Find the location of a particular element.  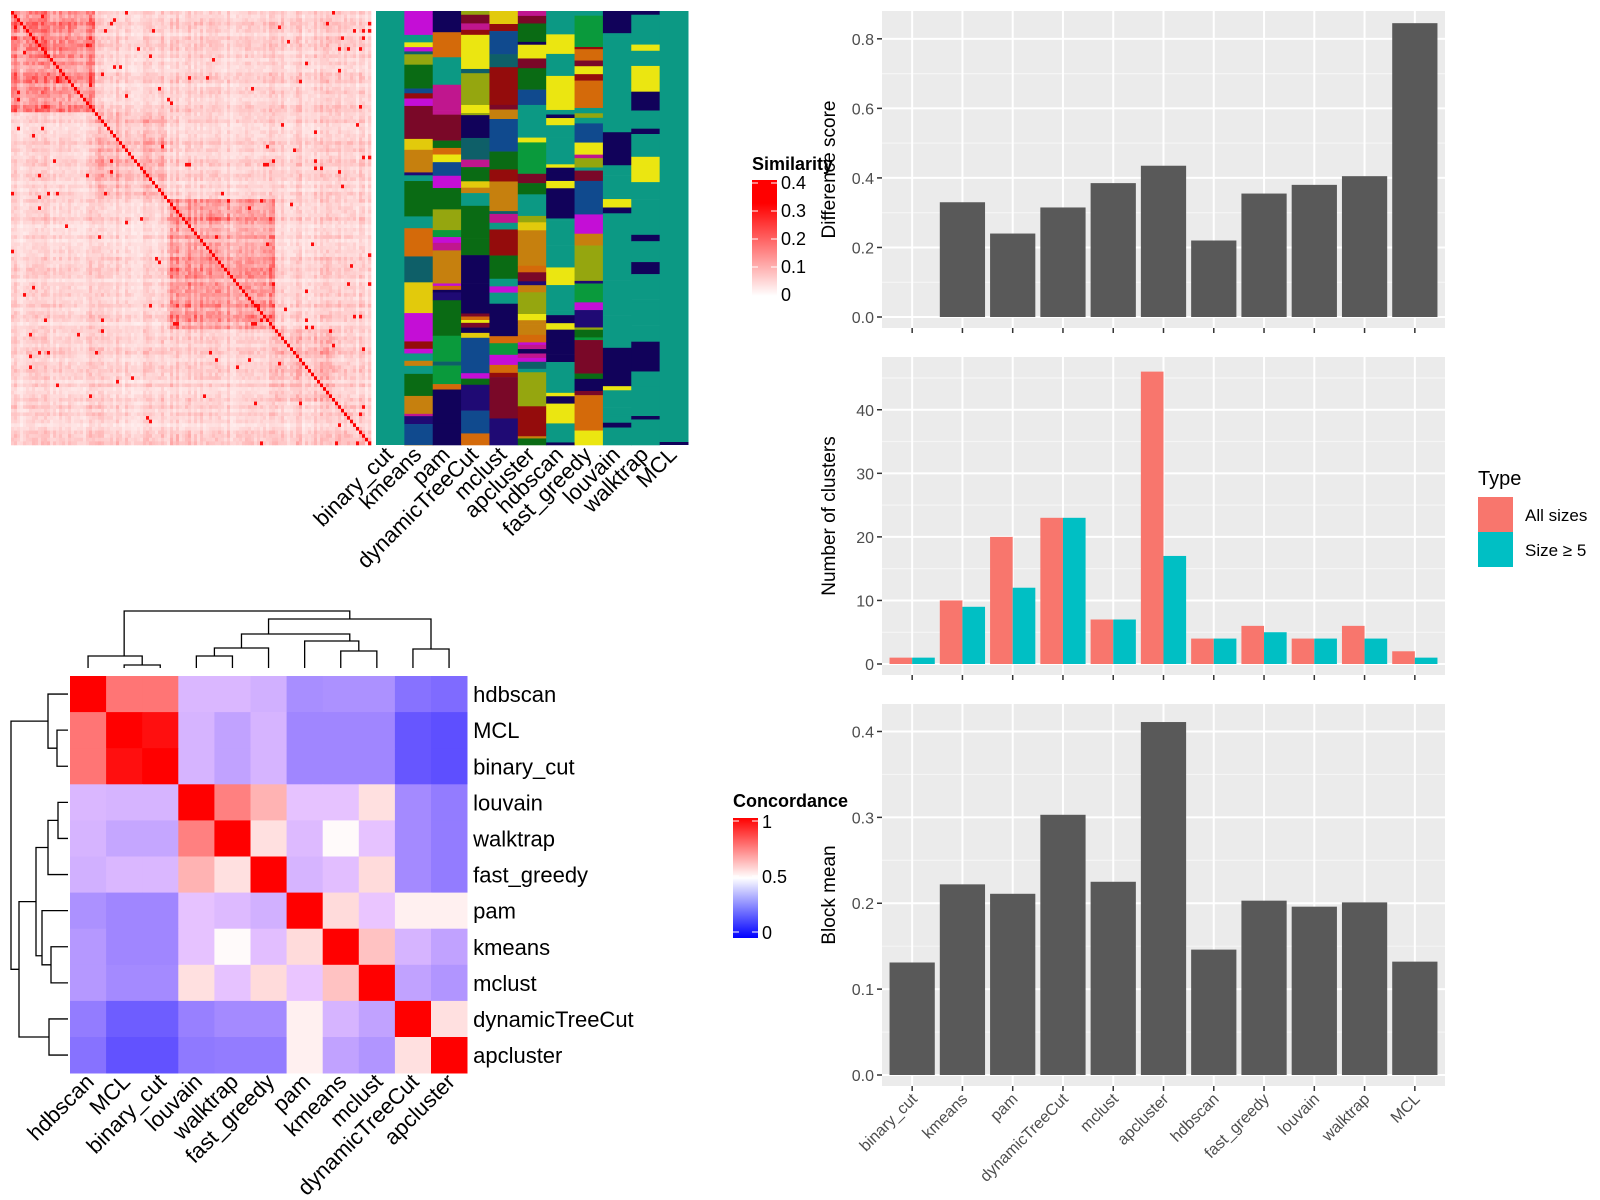

y-tick-label: 0.0 is located at coordinates (863, 1076).